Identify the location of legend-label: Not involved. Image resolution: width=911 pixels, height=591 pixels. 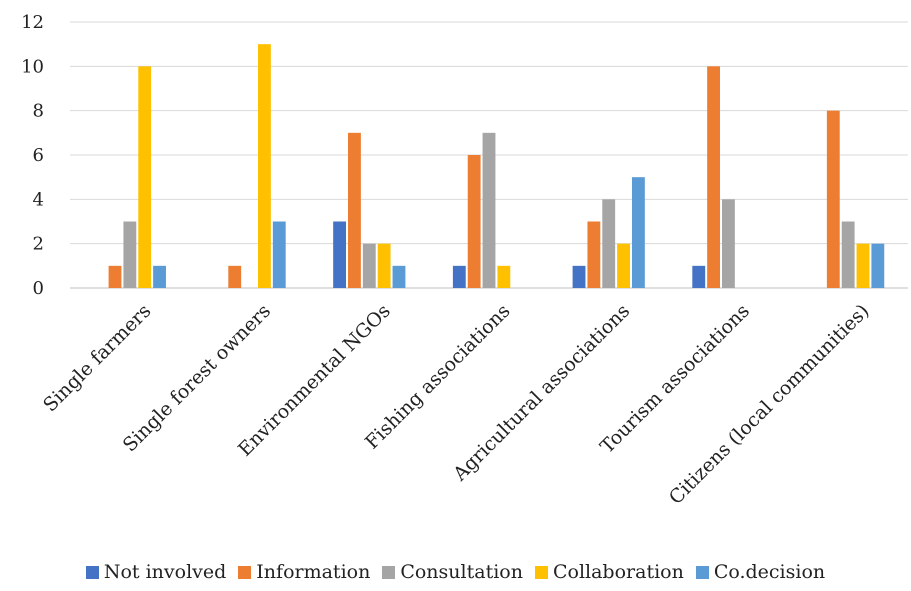
(165, 572).